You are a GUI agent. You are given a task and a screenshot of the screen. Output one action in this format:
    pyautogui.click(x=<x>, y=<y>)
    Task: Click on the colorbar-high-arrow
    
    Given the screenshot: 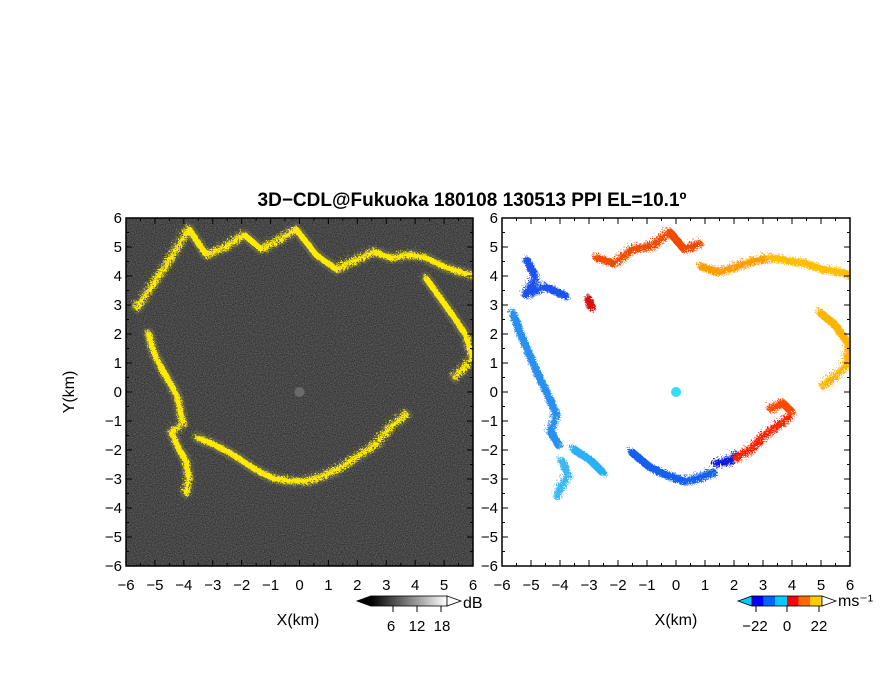 What is the action you would take?
    pyautogui.click(x=829, y=601)
    